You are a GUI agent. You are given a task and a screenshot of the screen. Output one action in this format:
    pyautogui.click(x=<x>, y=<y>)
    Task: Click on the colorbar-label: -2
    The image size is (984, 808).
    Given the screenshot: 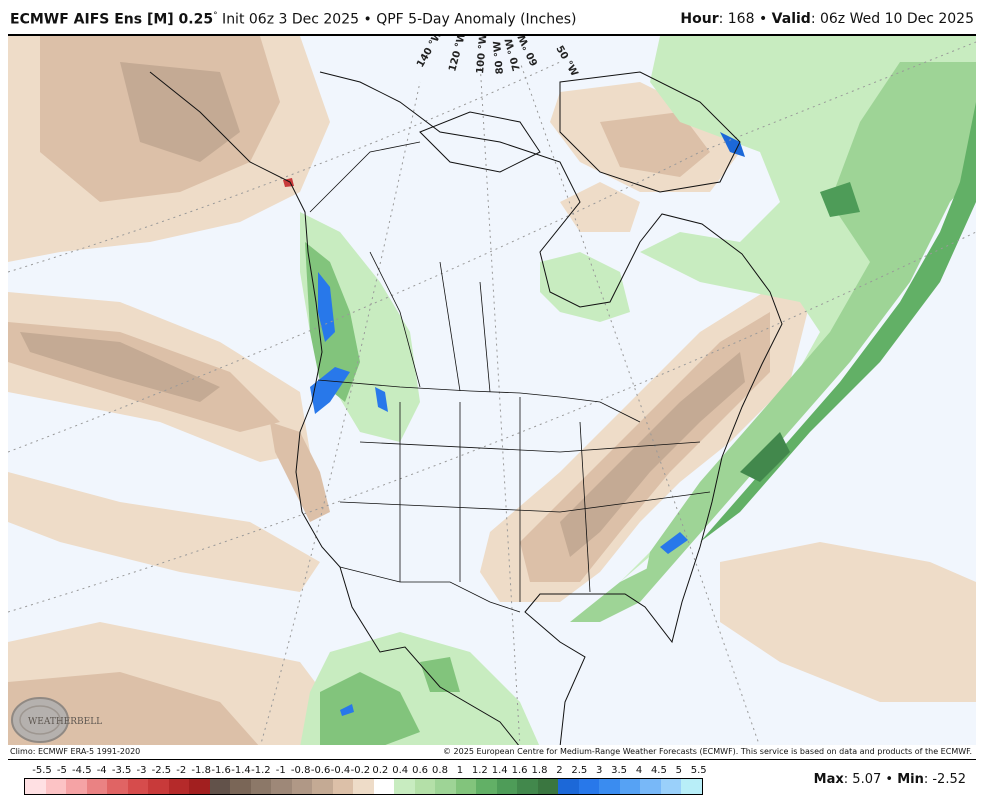 What is the action you would take?
    pyautogui.click(x=181, y=770)
    